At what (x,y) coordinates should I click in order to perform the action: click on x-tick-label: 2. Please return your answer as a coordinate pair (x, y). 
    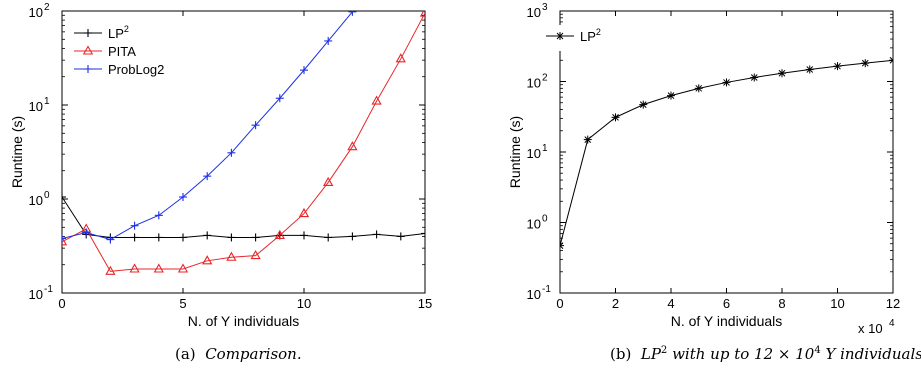
    Looking at the image, I should click on (615, 303).